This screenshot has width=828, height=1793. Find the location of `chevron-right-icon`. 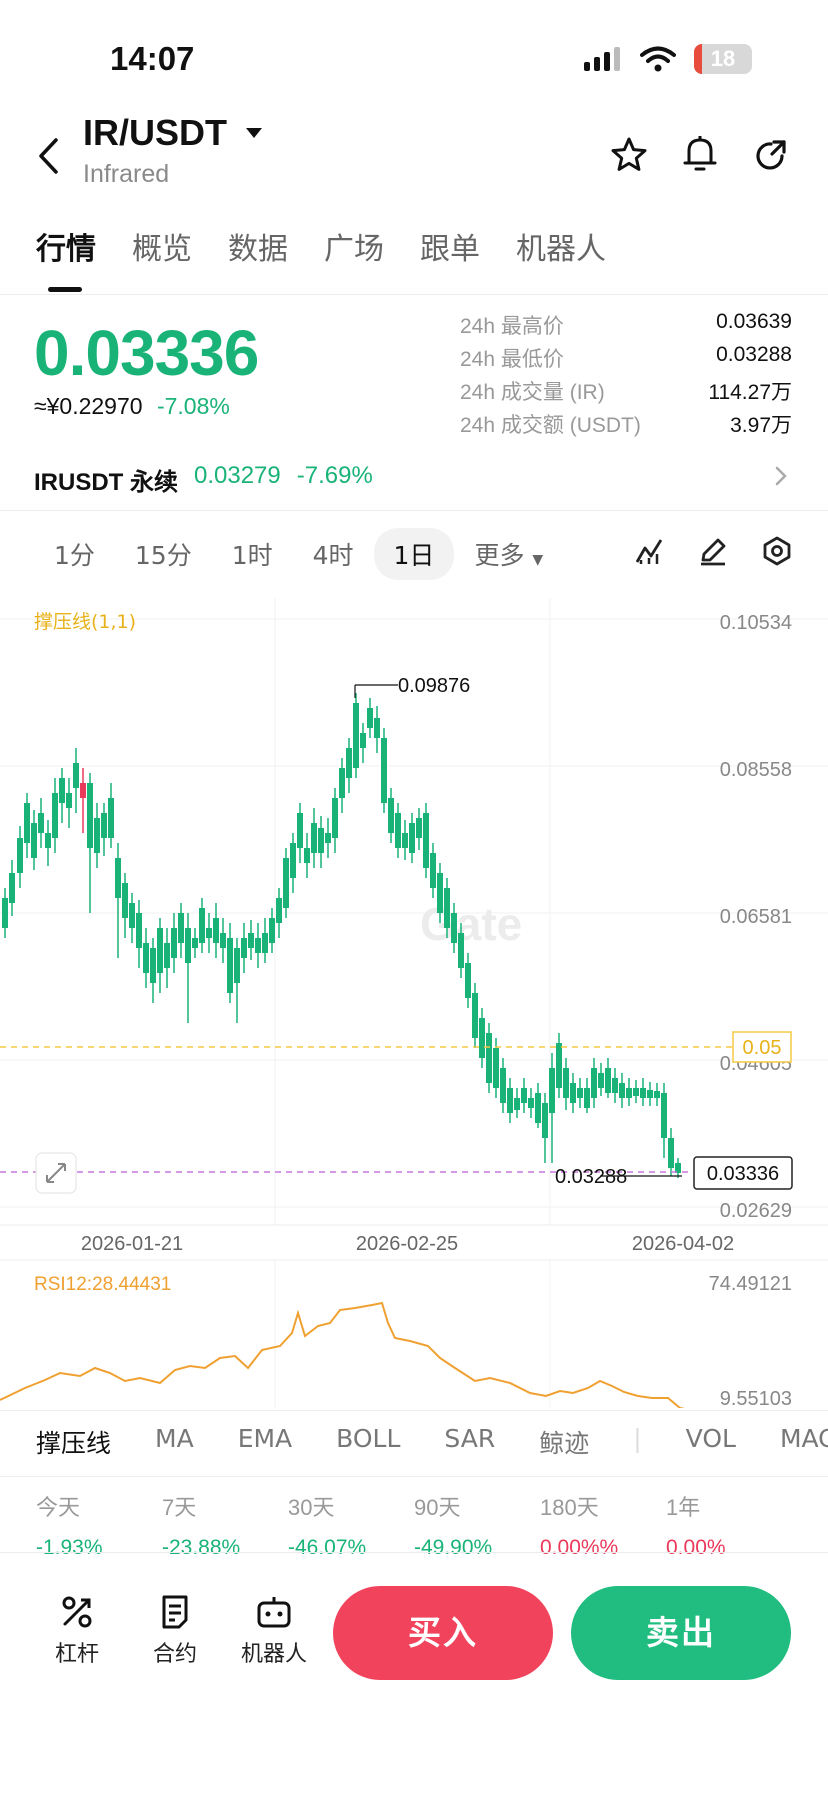

chevron-right-icon is located at coordinates (781, 476).